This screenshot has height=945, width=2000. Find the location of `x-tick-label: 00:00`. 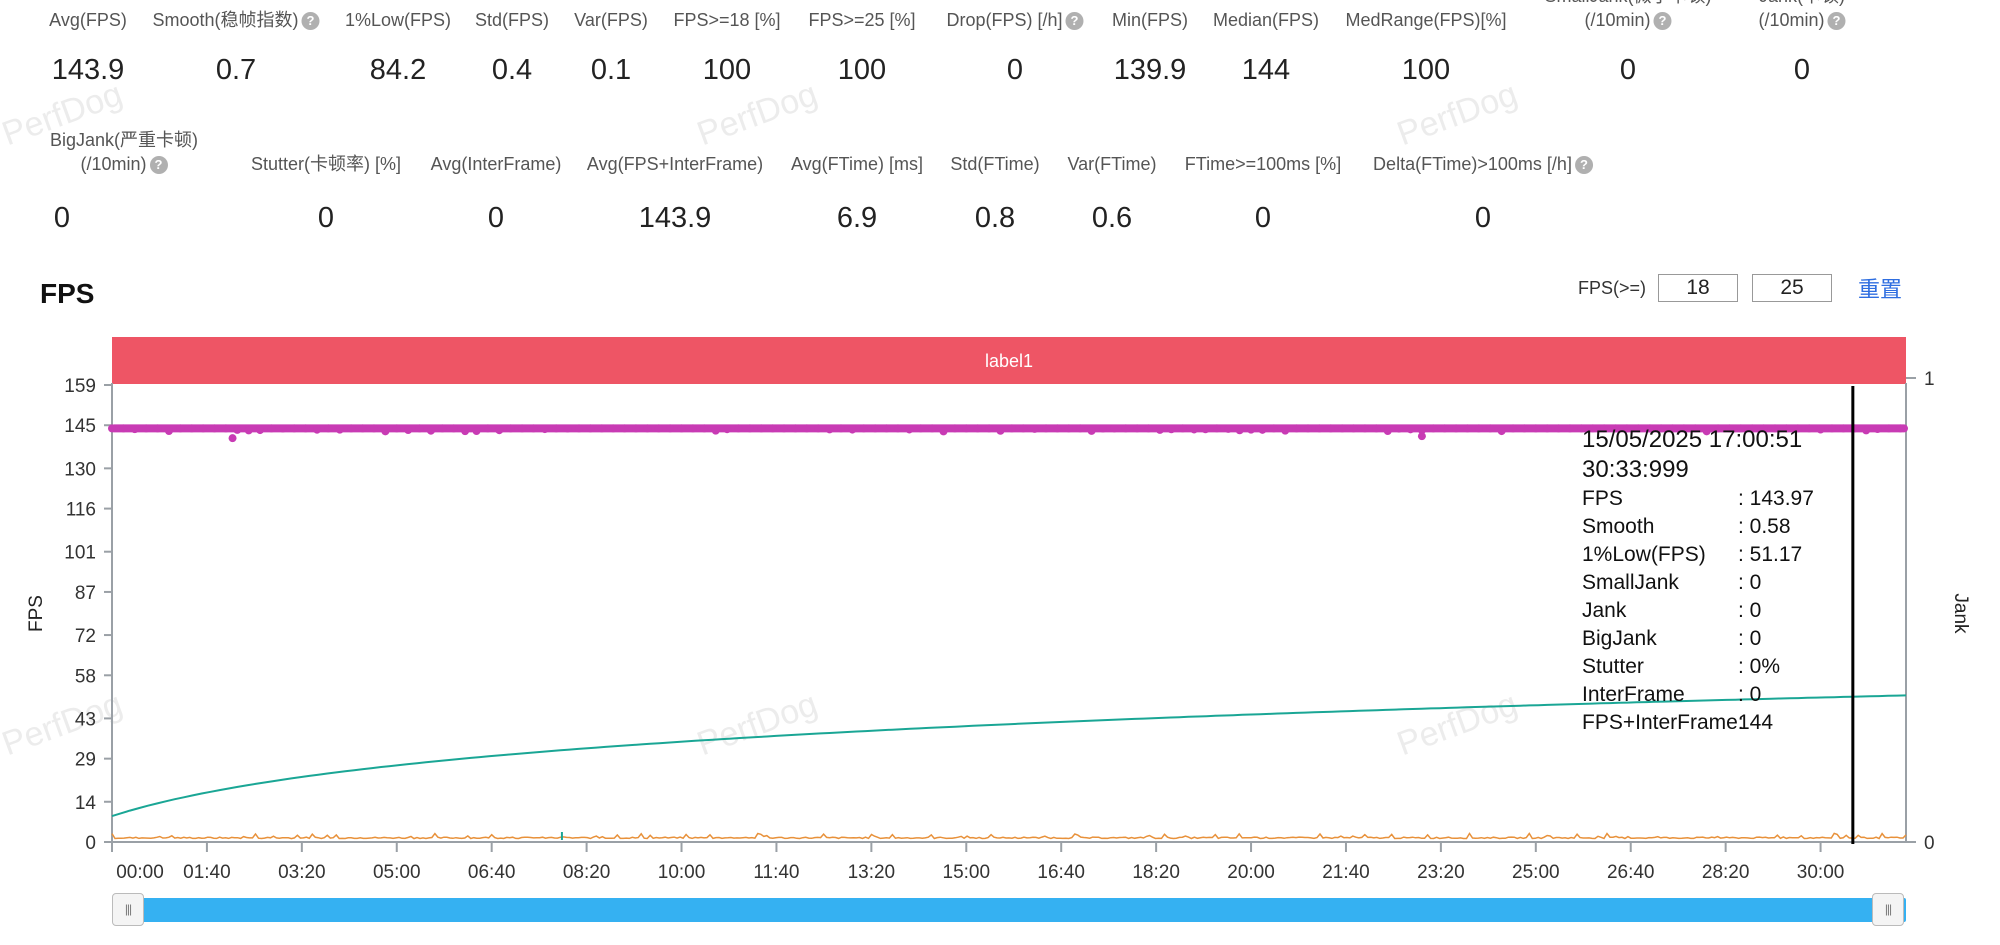

x-tick-label: 00:00 is located at coordinates (140, 872).